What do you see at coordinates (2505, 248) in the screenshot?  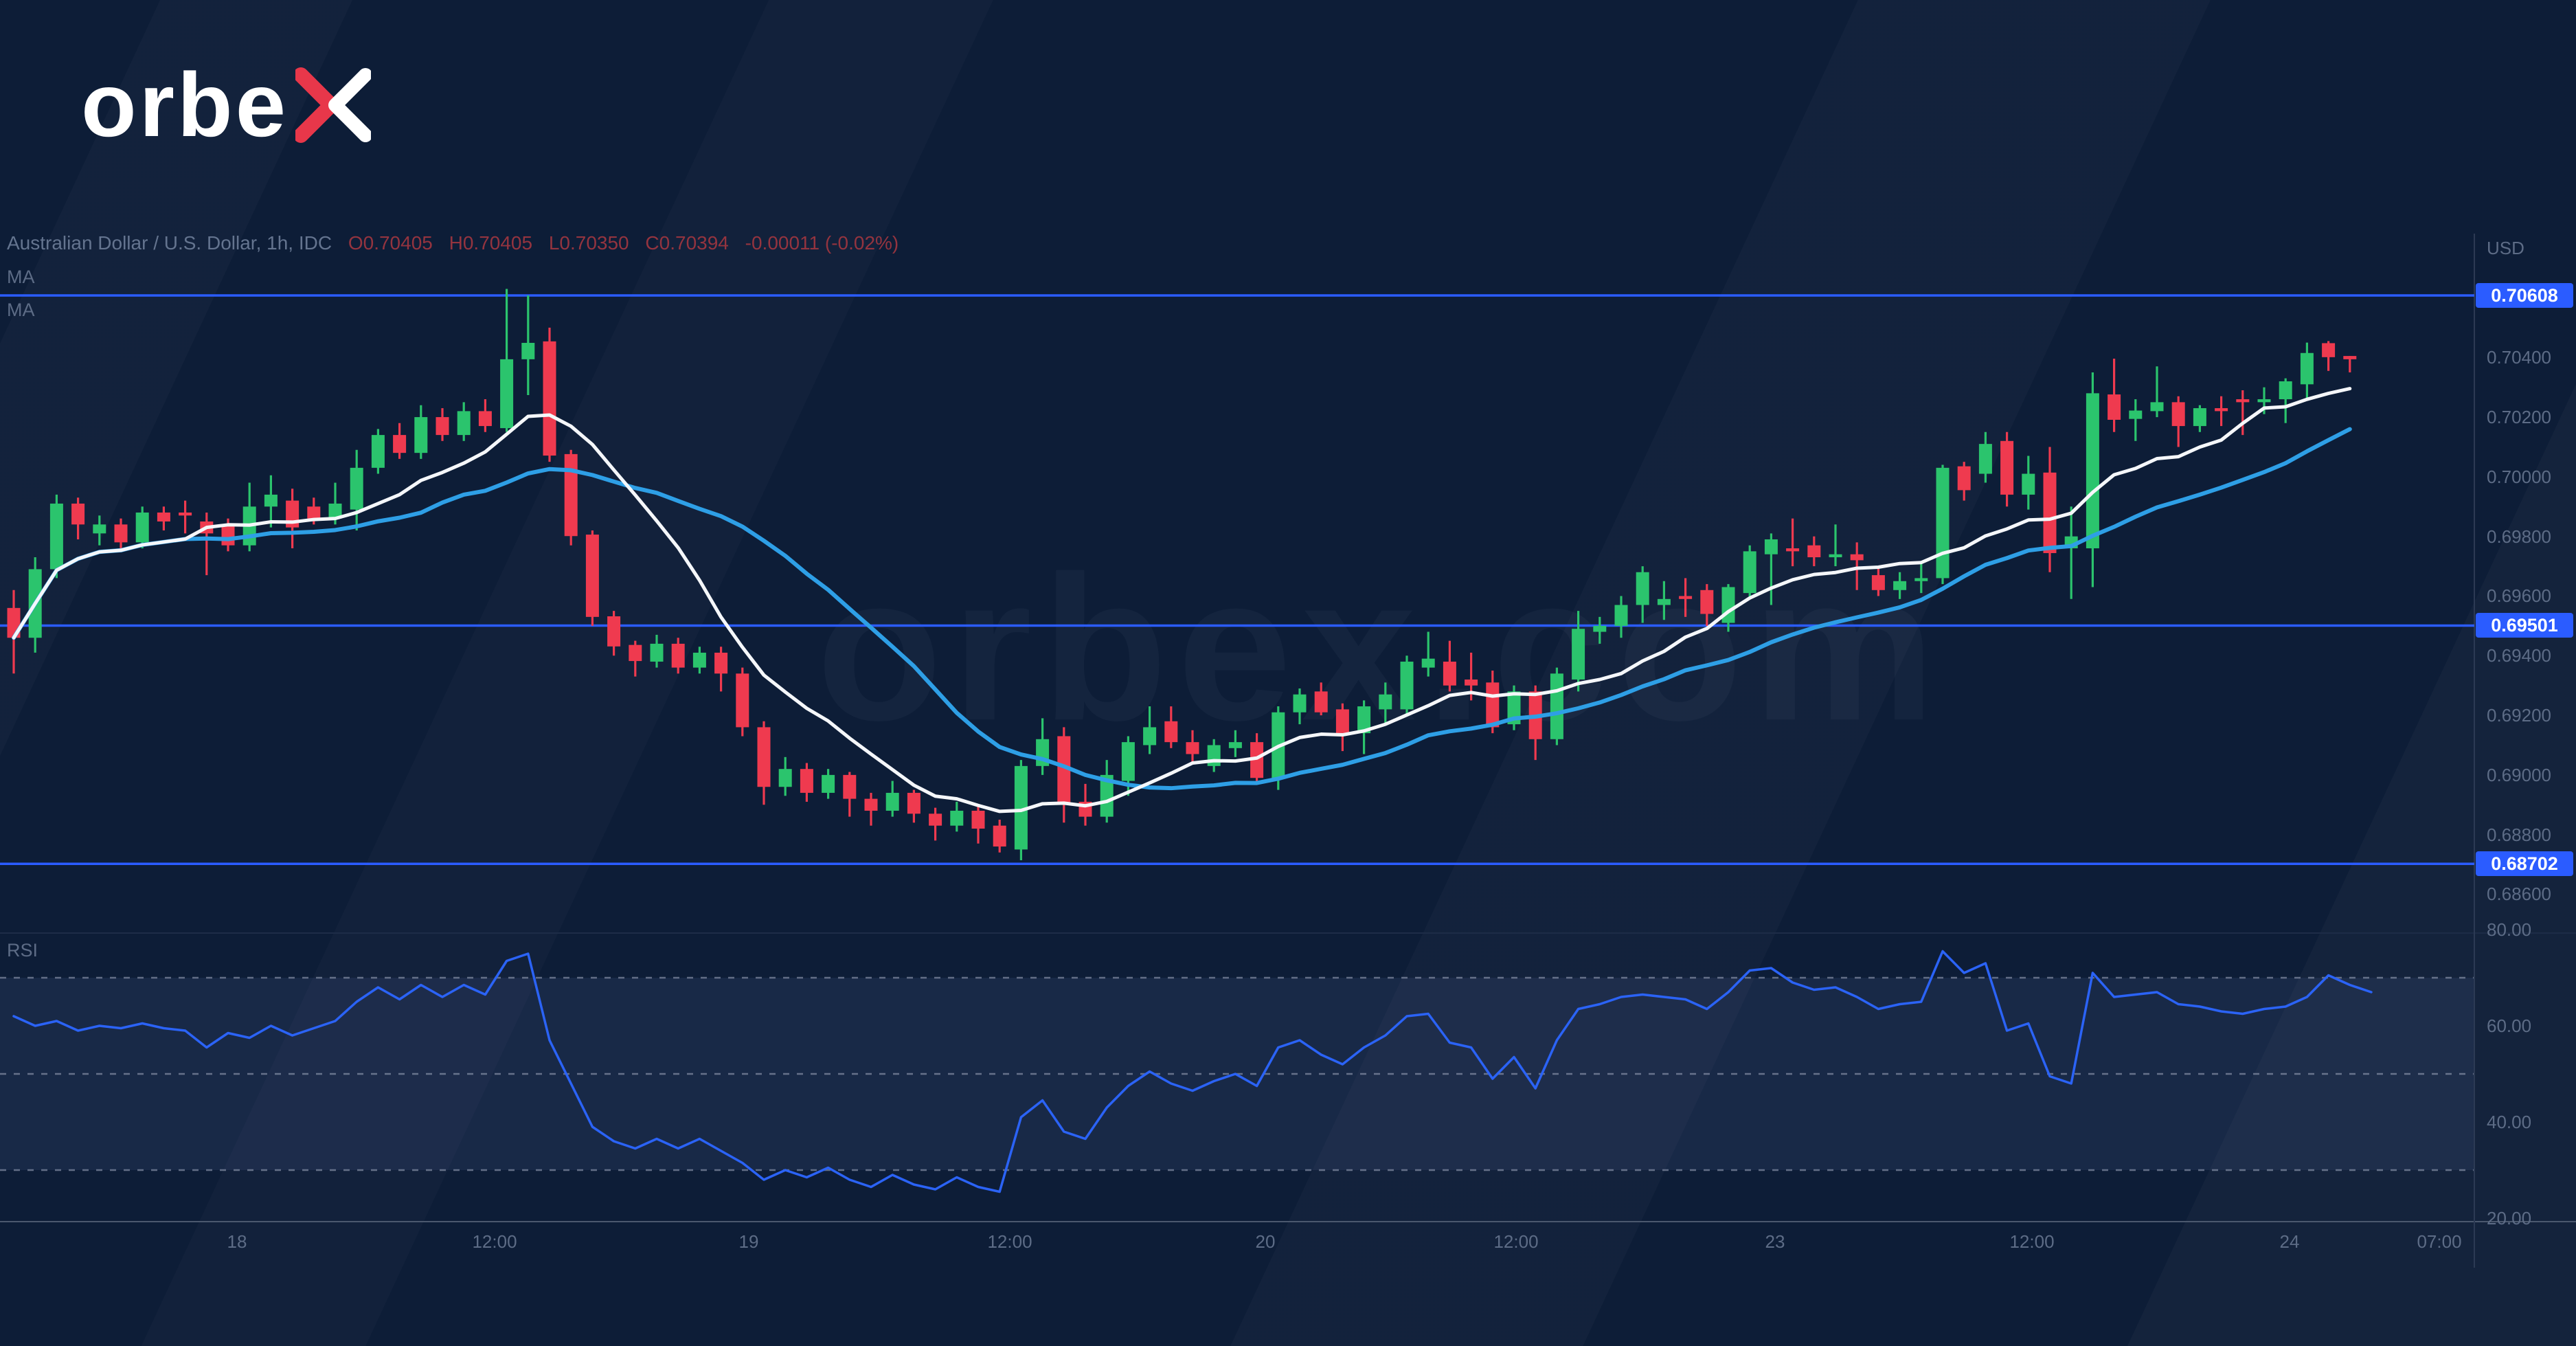 I see `currency-label: USD` at bounding box center [2505, 248].